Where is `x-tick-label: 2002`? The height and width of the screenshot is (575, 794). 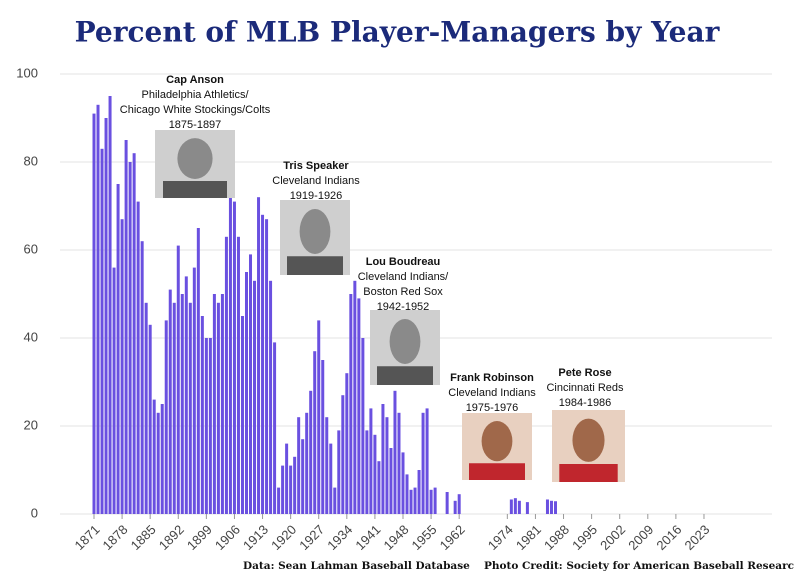
x-tick-label: 2002 is located at coordinates (612, 537).